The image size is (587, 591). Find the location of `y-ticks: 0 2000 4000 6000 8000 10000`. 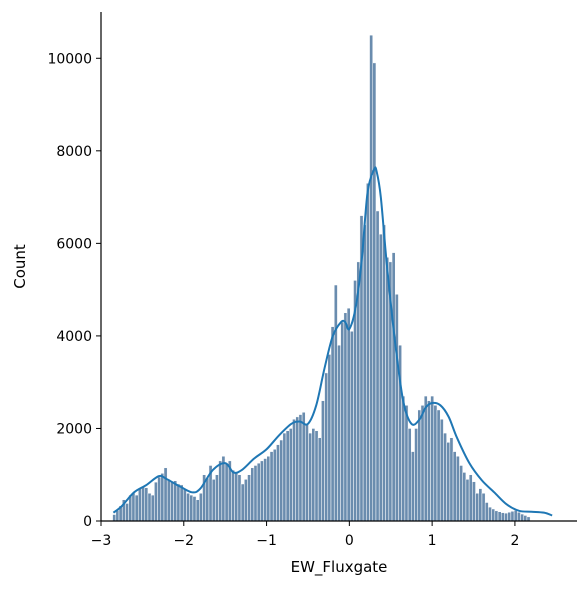

y-ticks: 0 2000 4000 6000 8000 10000 is located at coordinates (74, 290).